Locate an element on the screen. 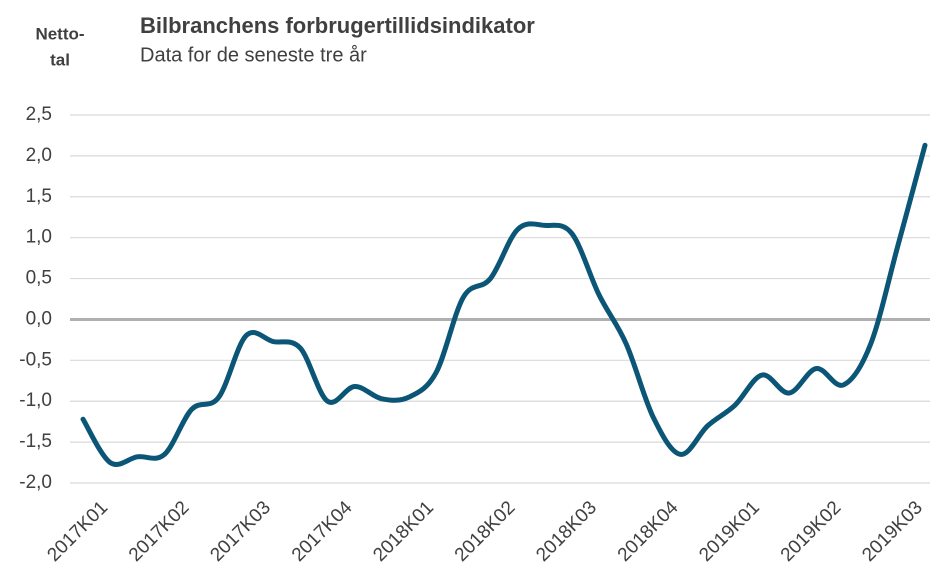 Image resolution: width=930 pixels, height=578 pixels. chart-subtitle: Data for de seneste tre år is located at coordinates (253, 55).